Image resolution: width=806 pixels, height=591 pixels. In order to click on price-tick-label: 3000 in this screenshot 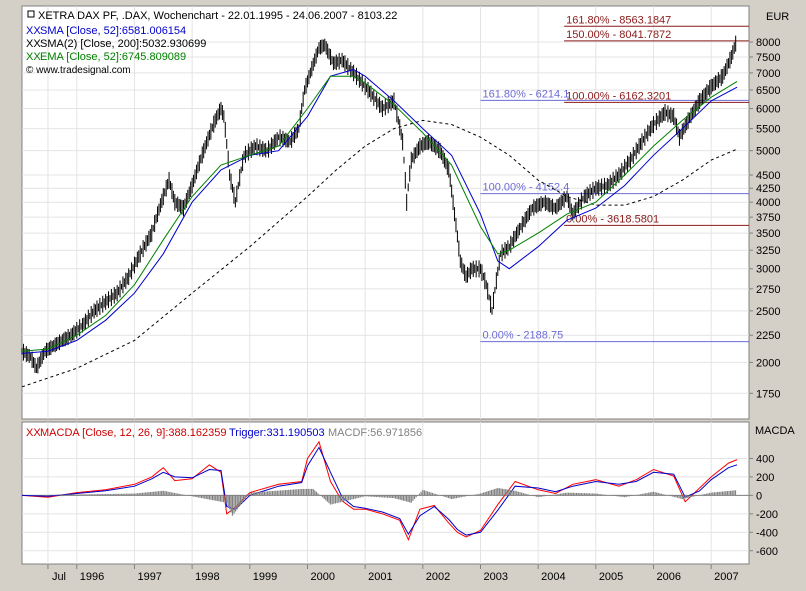, I will do `click(768, 270)`.